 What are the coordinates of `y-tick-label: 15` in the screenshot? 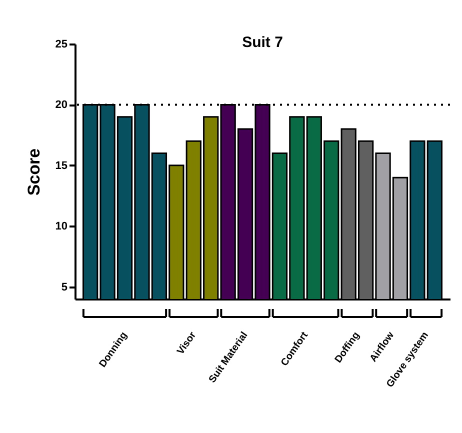 It's located at (61, 166).